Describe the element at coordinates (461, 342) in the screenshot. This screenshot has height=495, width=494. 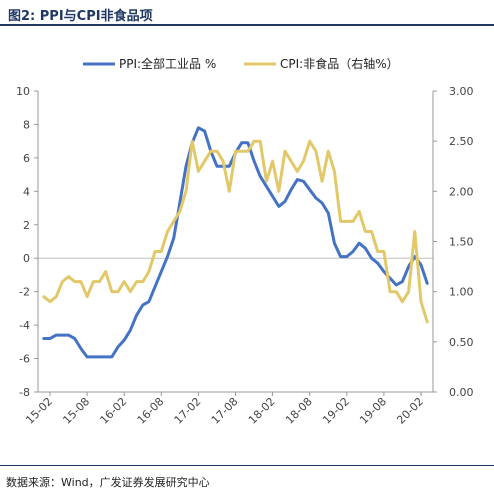
I see `y-right-tick-label: 0.50` at that location.